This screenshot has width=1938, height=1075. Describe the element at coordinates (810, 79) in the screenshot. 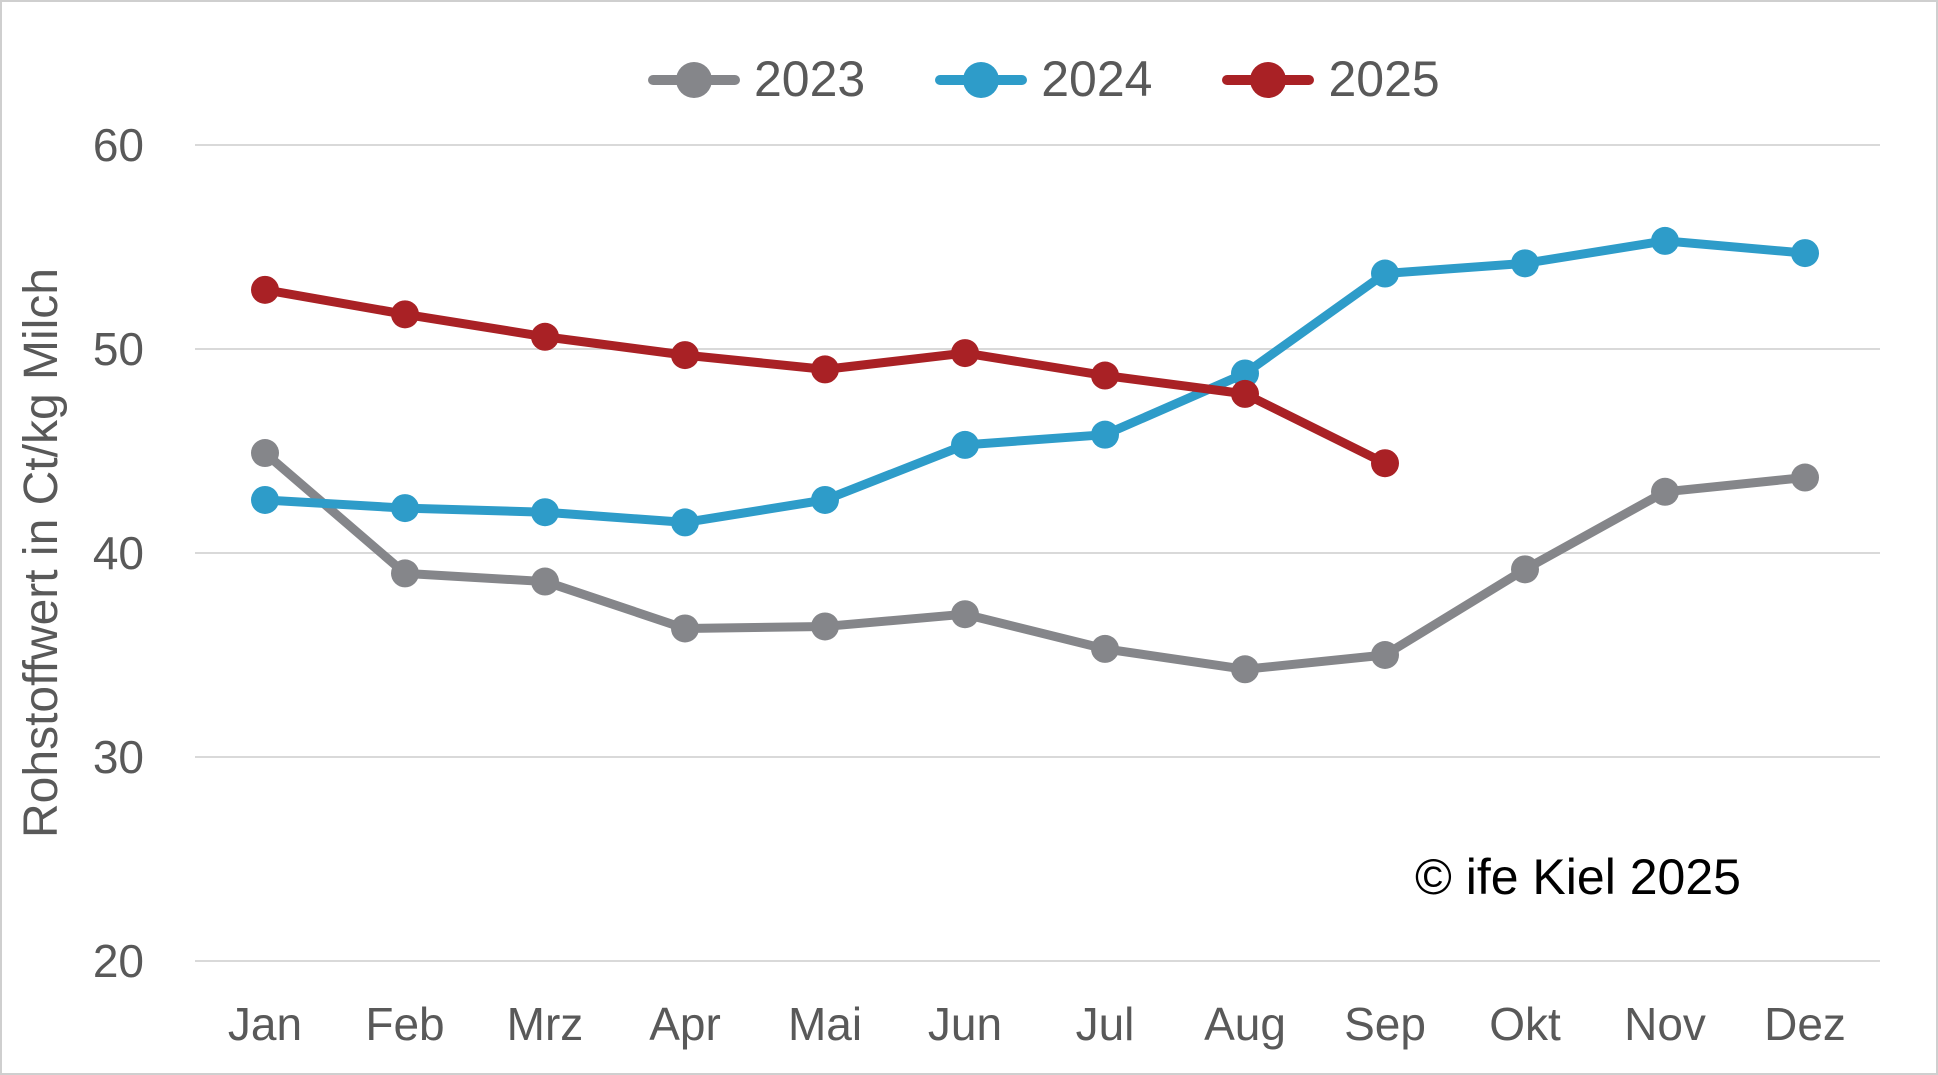

I see `legend-label-2023: 2023` at that location.